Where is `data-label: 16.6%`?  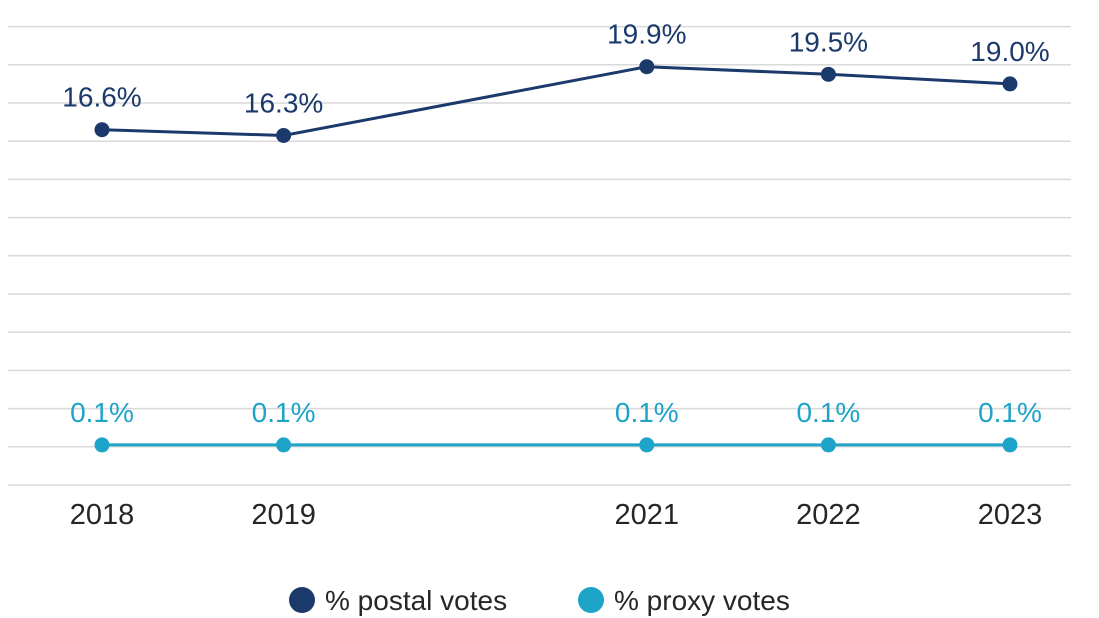
data-label: 16.6% is located at coordinates (101, 97).